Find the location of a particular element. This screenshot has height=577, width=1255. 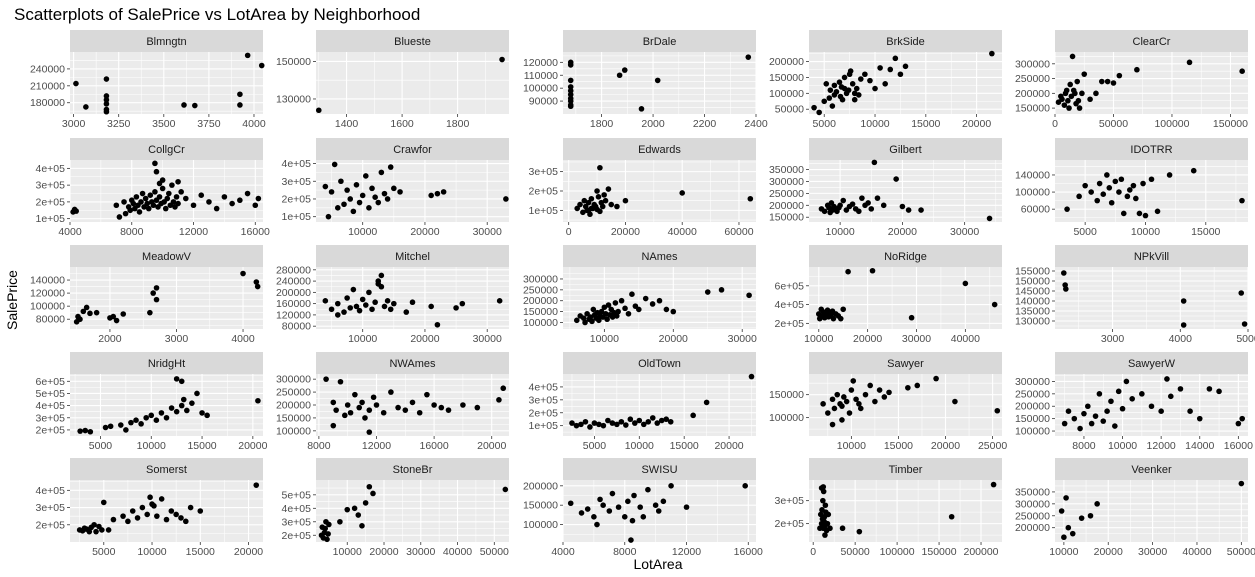

x-tick-label: 4000 is located at coordinates (563, 552).